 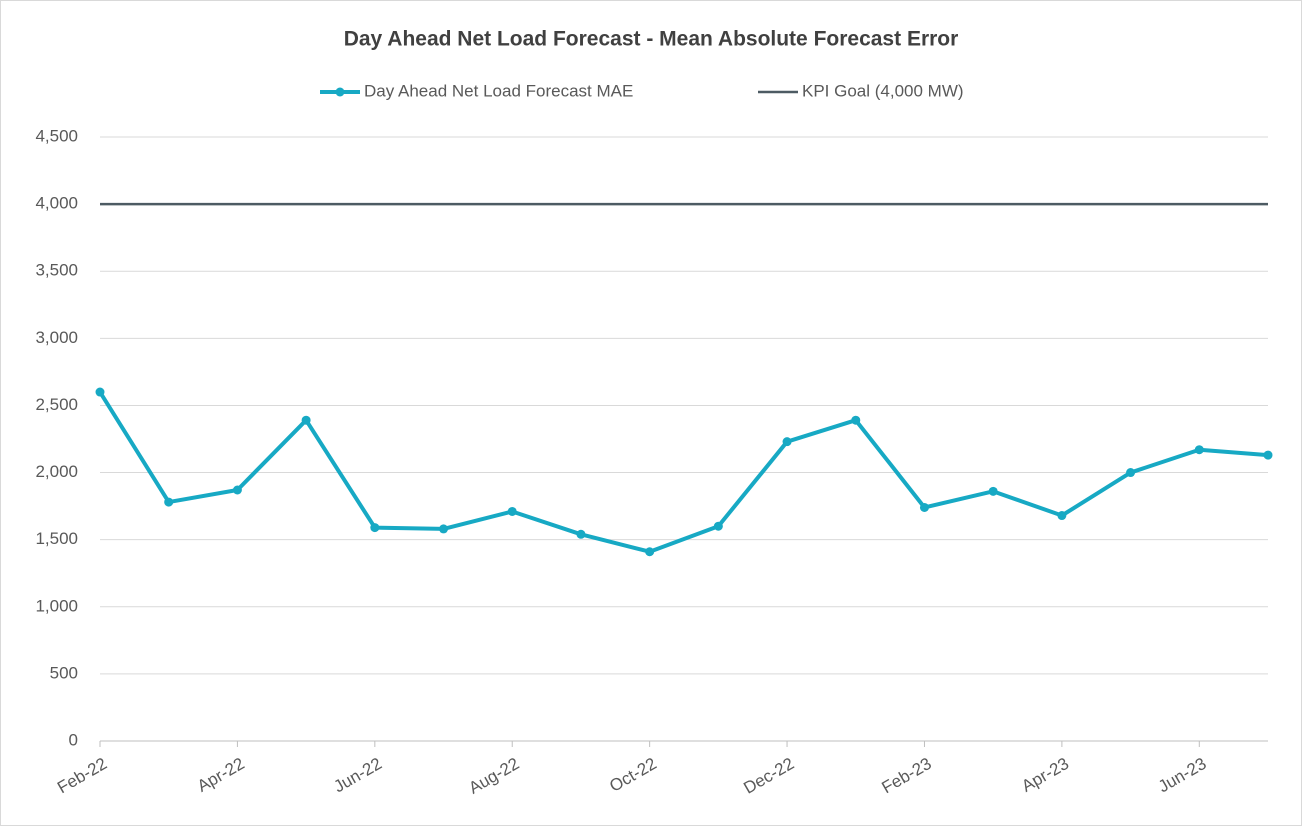 I want to click on y-tick-label: 2,500, so click(x=56, y=404).